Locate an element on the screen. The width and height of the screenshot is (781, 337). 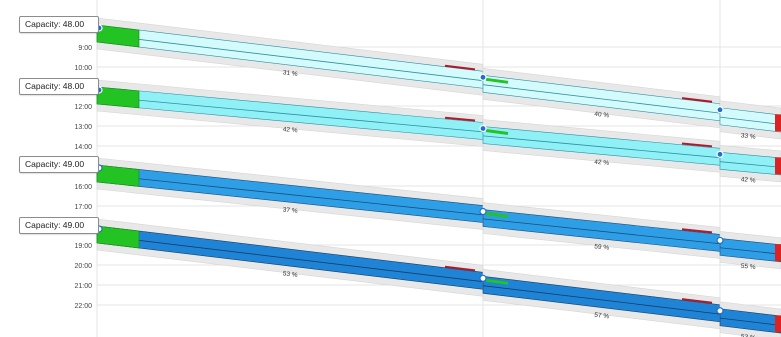
time-tick-label: 17:00 is located at coordinates (83, 207).